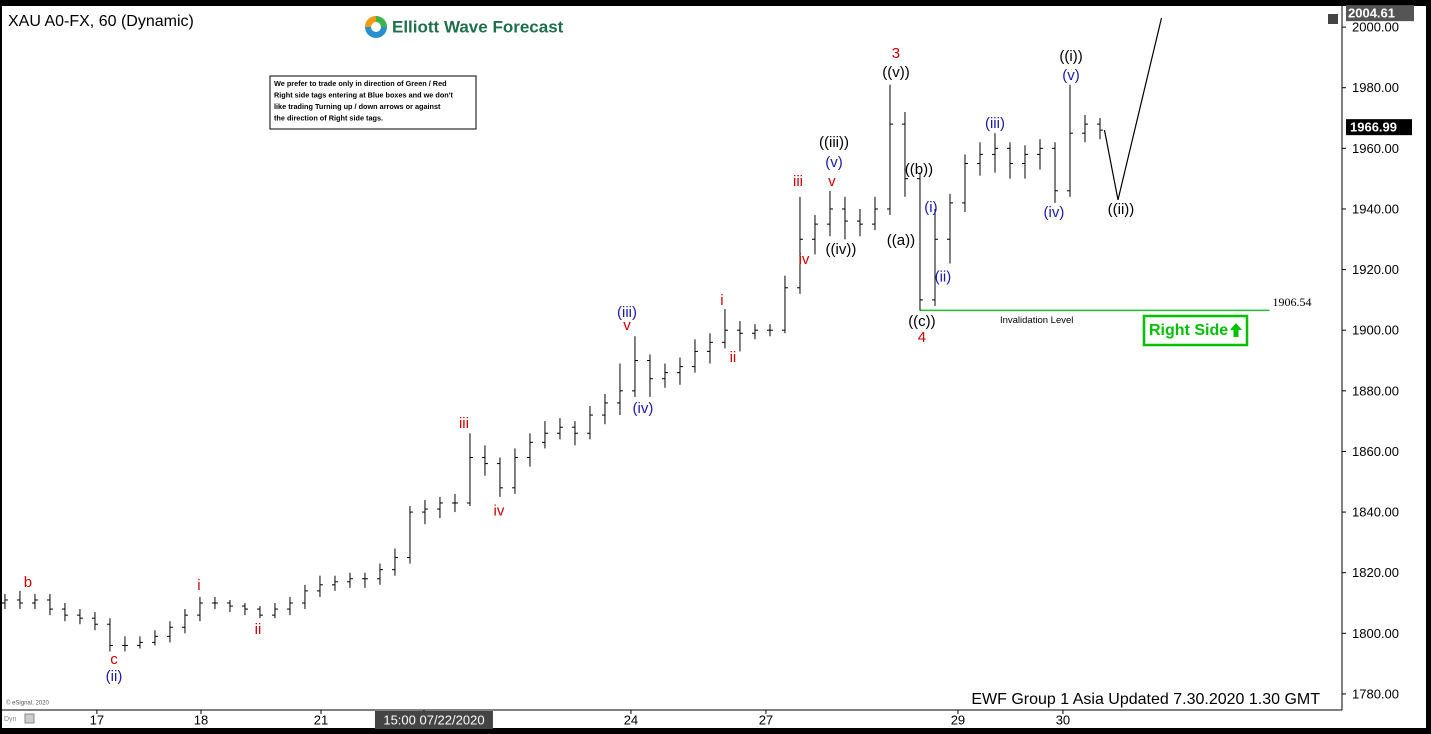  I want to click on chart-title: XAU A0-FX, 60 (Dynamic), so click(101, 21).